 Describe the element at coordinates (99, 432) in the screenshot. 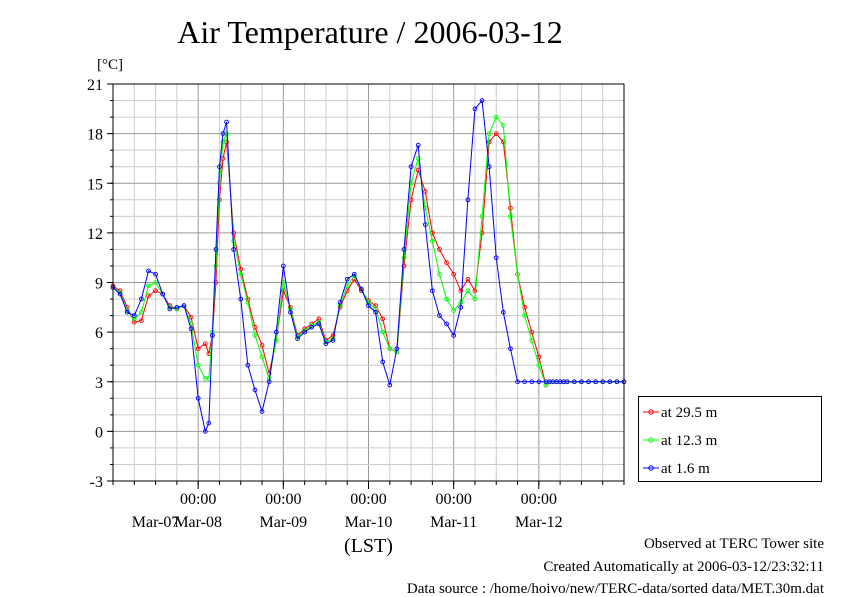

I see `y-tick-label: 0` at that location.